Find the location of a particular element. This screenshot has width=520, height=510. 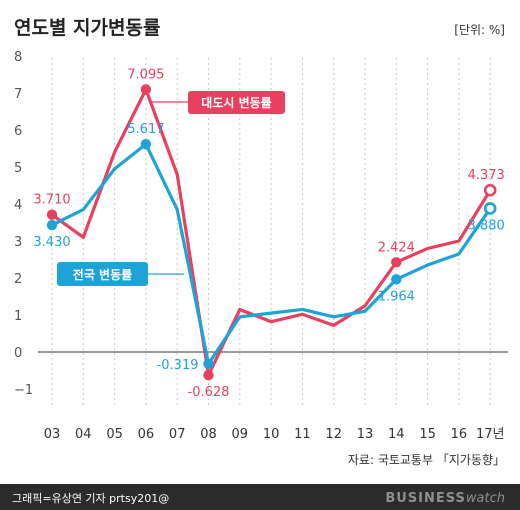

legend-national: 전국 변동률 is located at coordinates (120, 274).